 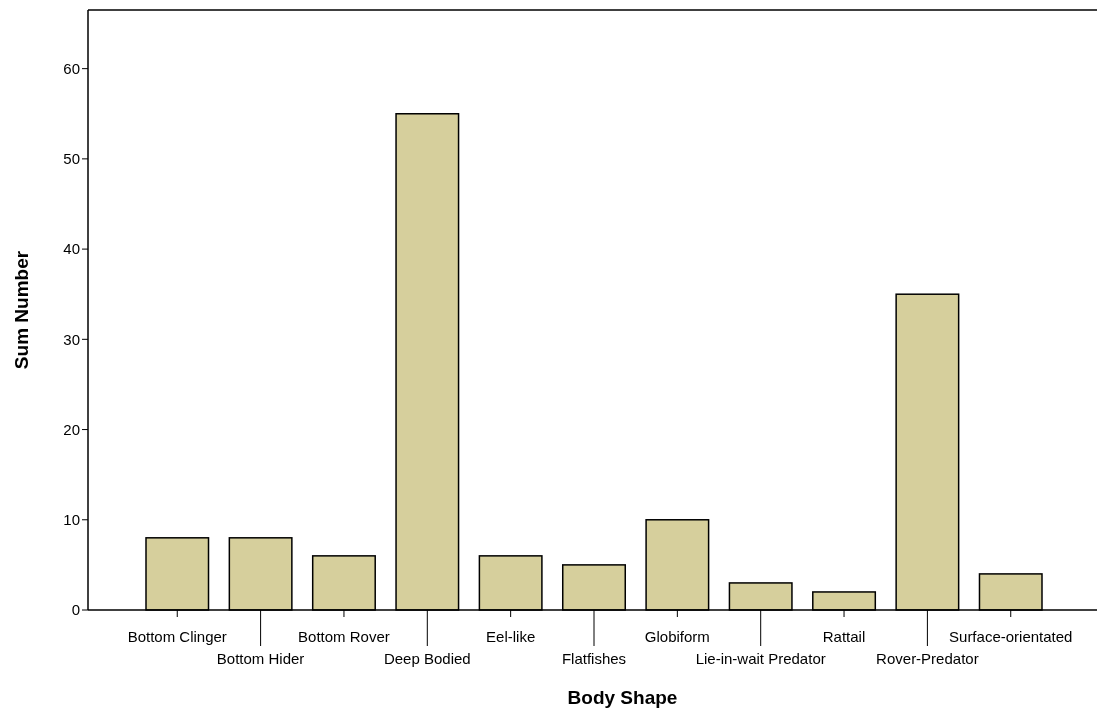 What do you see at coordinates (927, 658) in the screenshot?
I see `x-tick-label: Rover-Predator` at bounding box center [927, 658].